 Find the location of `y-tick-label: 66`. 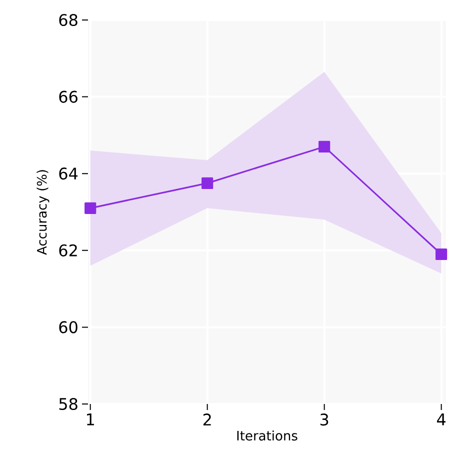

y-tick-label: 66 is located at coordinates (68, 96).